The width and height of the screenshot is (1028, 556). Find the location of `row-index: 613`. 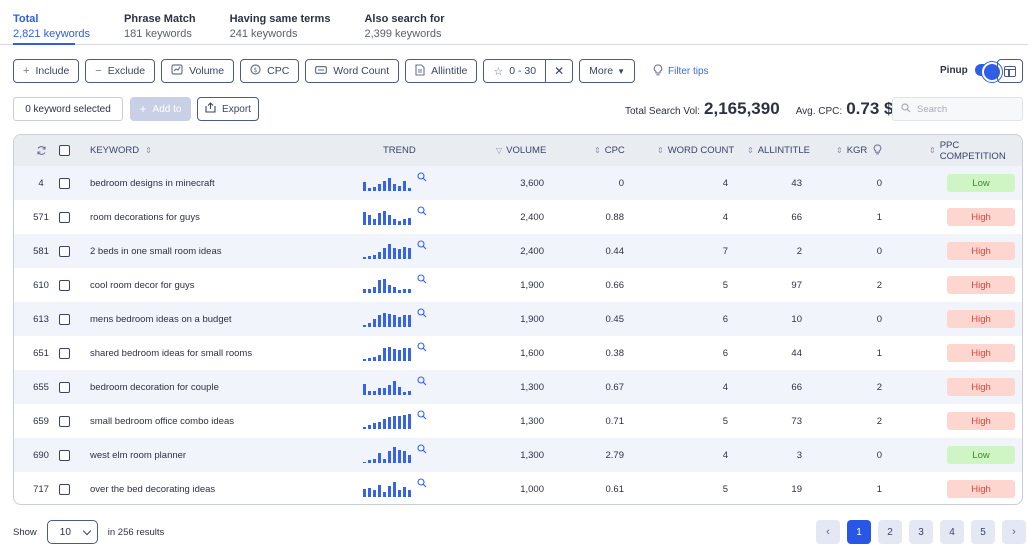

row-index: 613 is located at coordinates (41, 319).